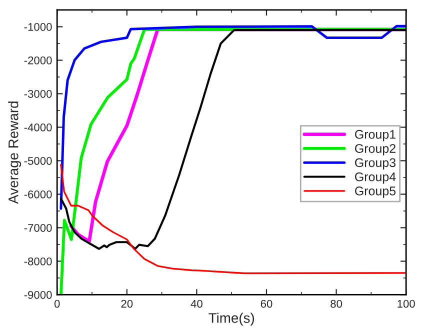  Describe the element at coordinates (375, 192) in the screenshot. I see `legend-label: Group5` at that location.